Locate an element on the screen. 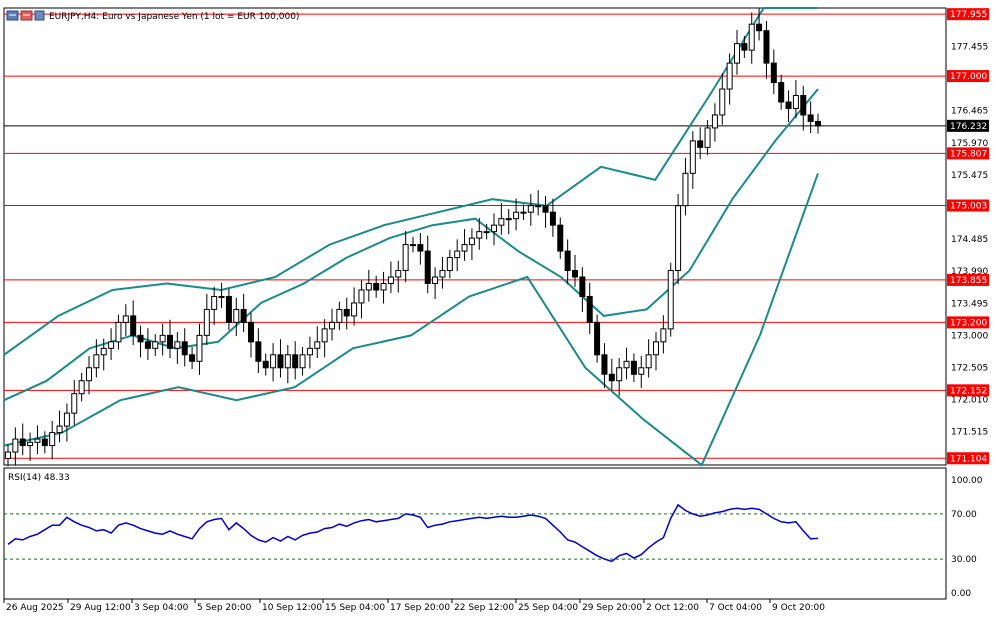 The height and width of the screenshot is (620, 1000). chart-settings-icon is located at coordinates (39, 15).